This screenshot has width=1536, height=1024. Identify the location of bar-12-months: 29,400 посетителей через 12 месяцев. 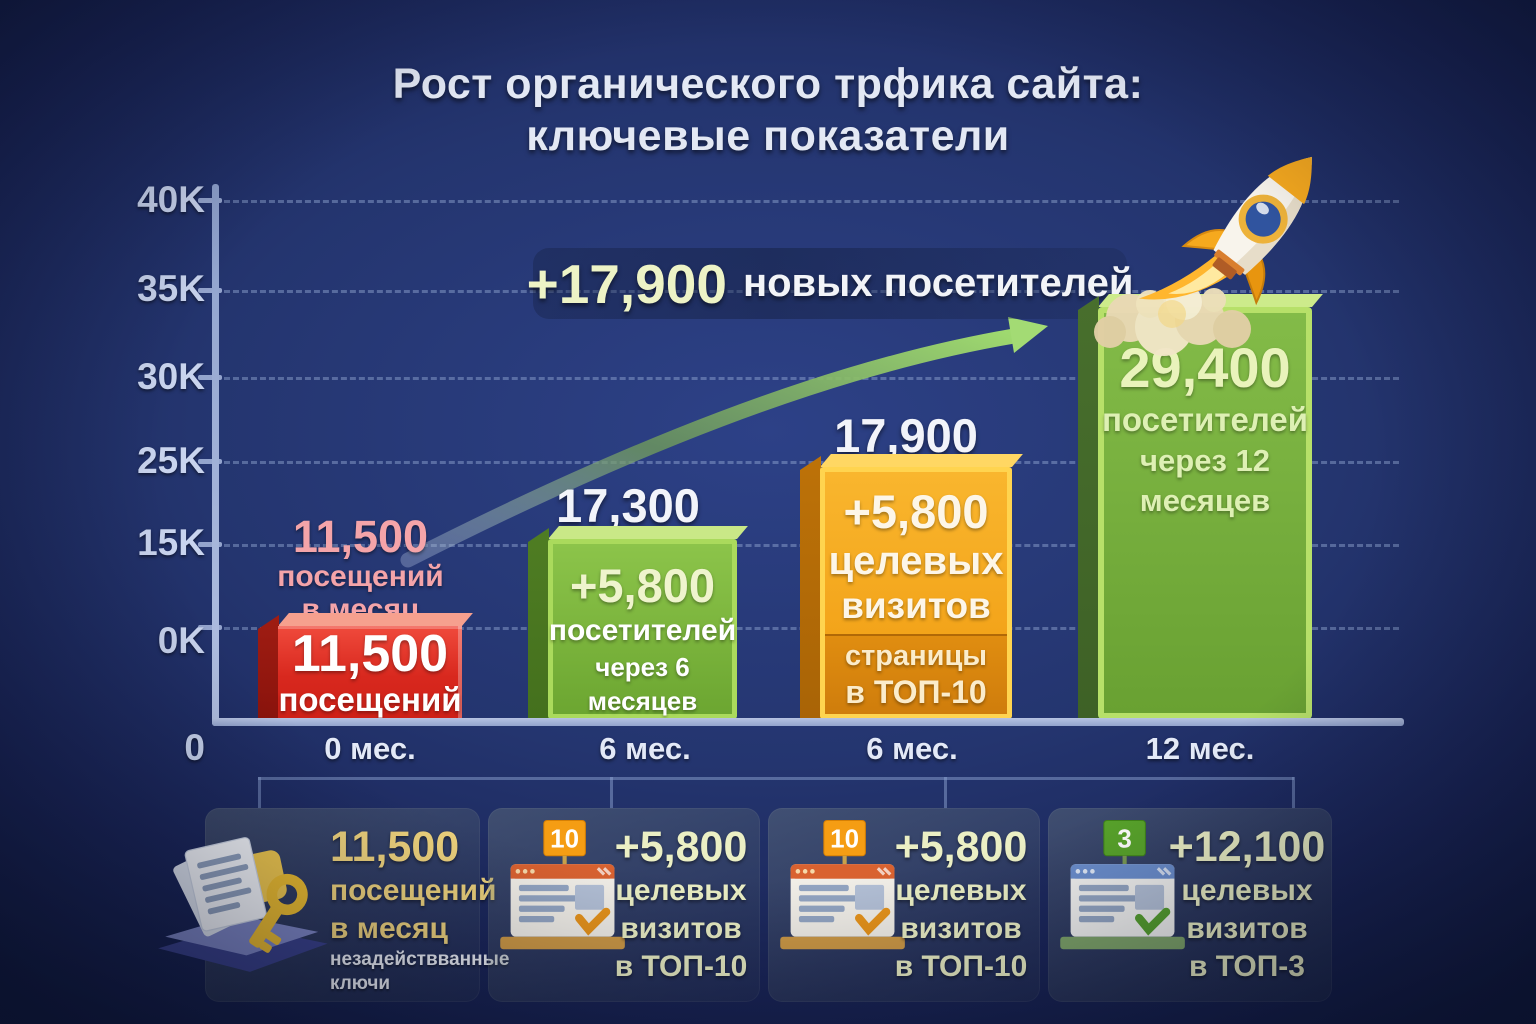
(1200, 506).